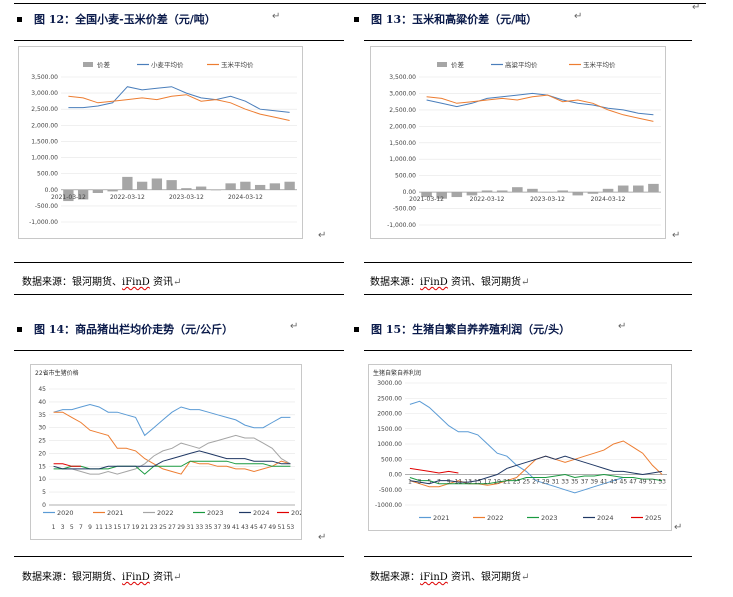 This screenshot has width=733, height=597. What do you see at coordinates (179, 107) in the screenshot?
I see `fig12-series-玉米平均价-line` at bounding box center [179, 107].